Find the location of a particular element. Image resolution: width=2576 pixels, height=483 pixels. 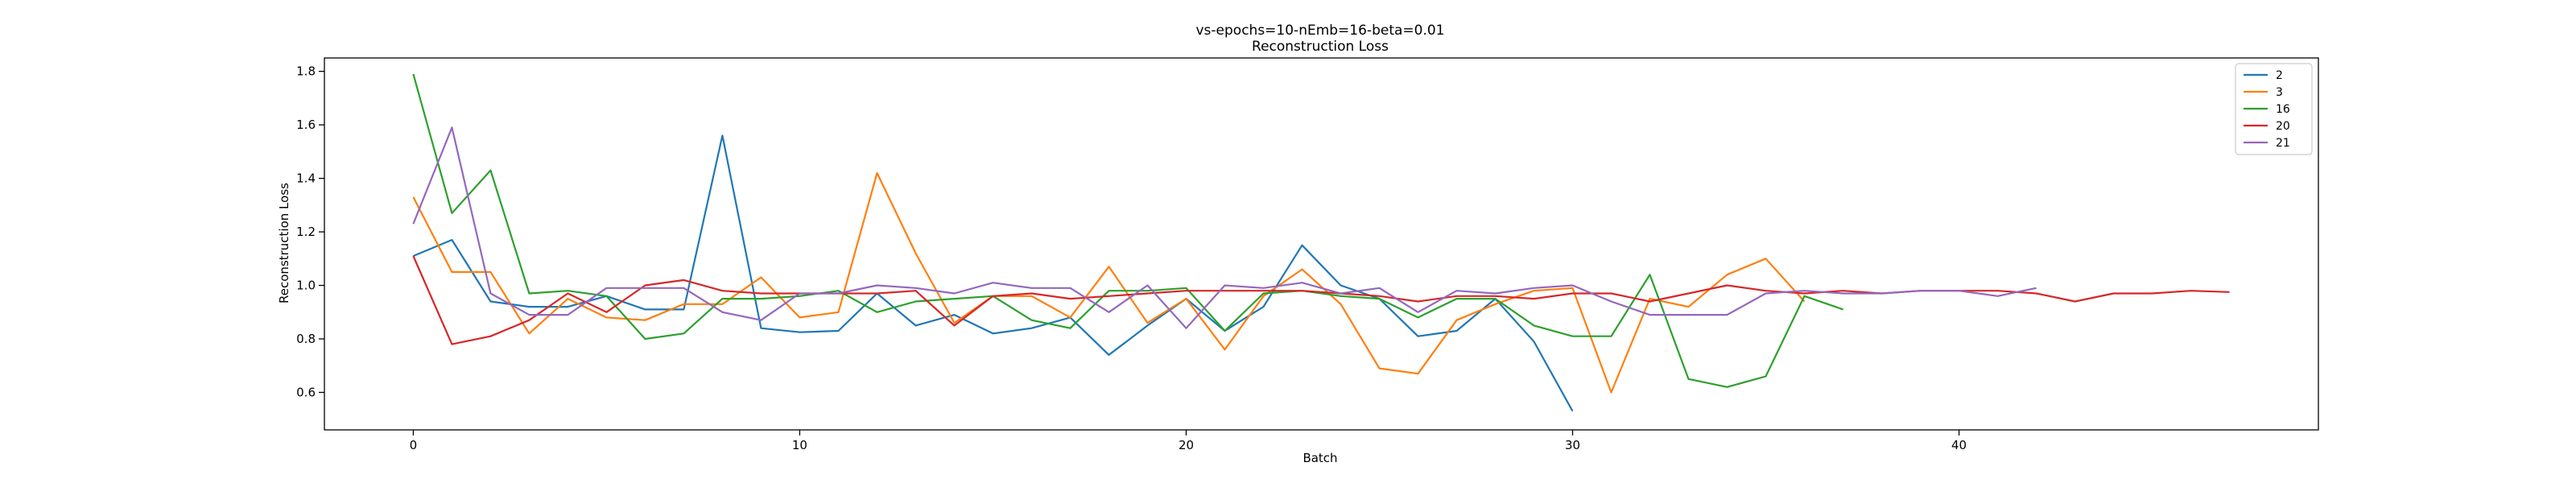

y-tick-label: 1.8 is located at coordinates (306, 71).